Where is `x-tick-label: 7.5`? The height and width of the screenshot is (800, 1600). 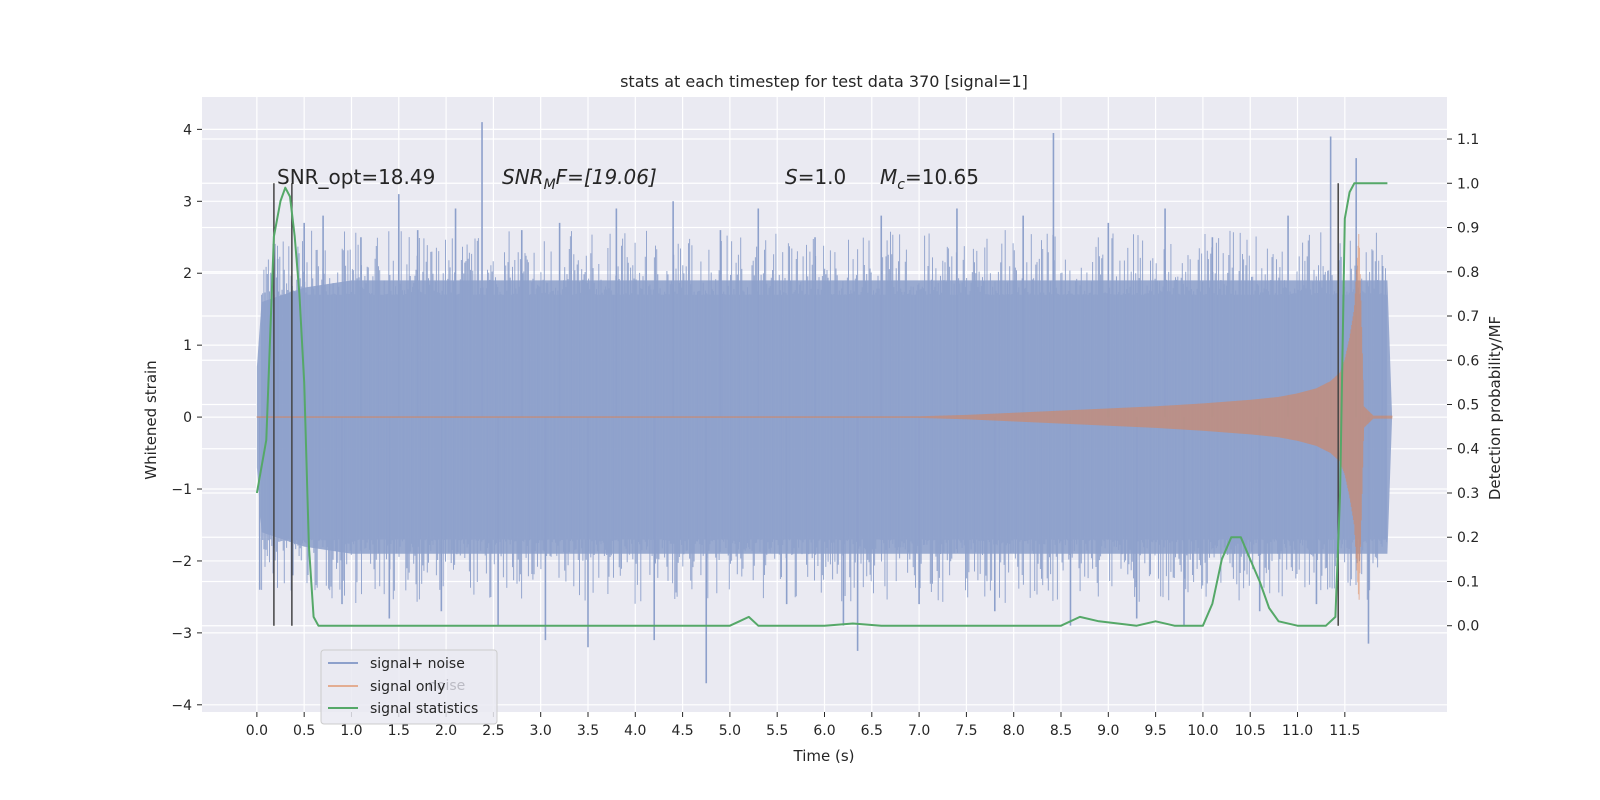
x-tick-label: 7.5 is located at coordinates (966, 731).